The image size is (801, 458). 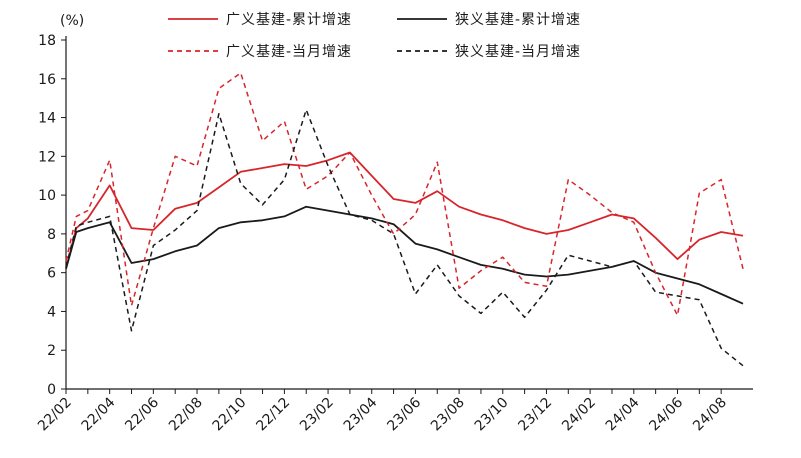 I want to click on x-tick-label: 23/12, so click(x=535, y=415).